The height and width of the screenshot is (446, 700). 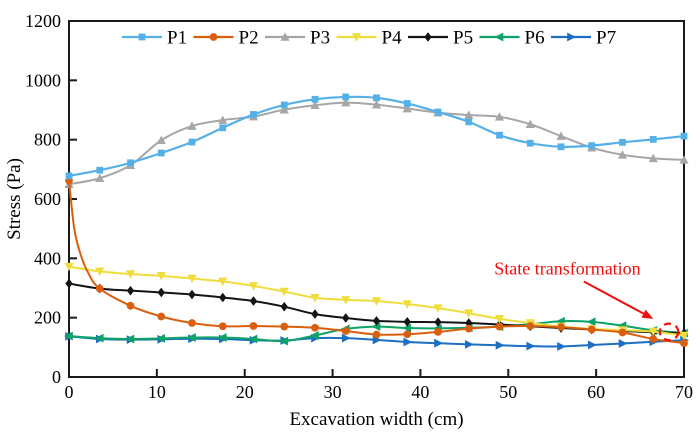 What do you see at coordinates (154, 38) in the screenshot?
I see `legend-item-P1: P1` at bounding box center [154, 38].